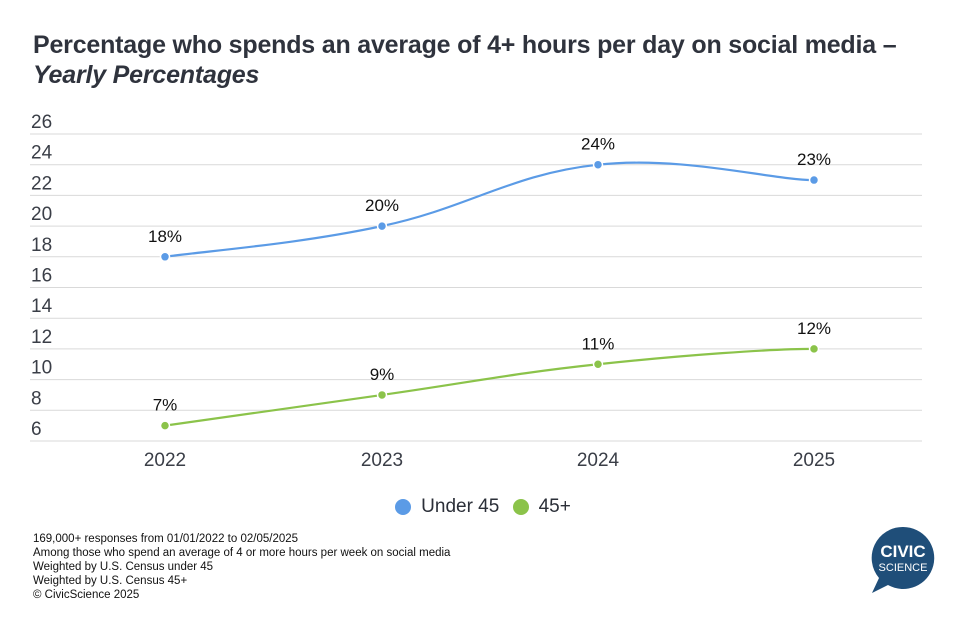 This screenshot has height=624, width=966. Describe the element at coordinates (814, 349) in the screenshot. I see `data-point-45-plus-2025` at that location.